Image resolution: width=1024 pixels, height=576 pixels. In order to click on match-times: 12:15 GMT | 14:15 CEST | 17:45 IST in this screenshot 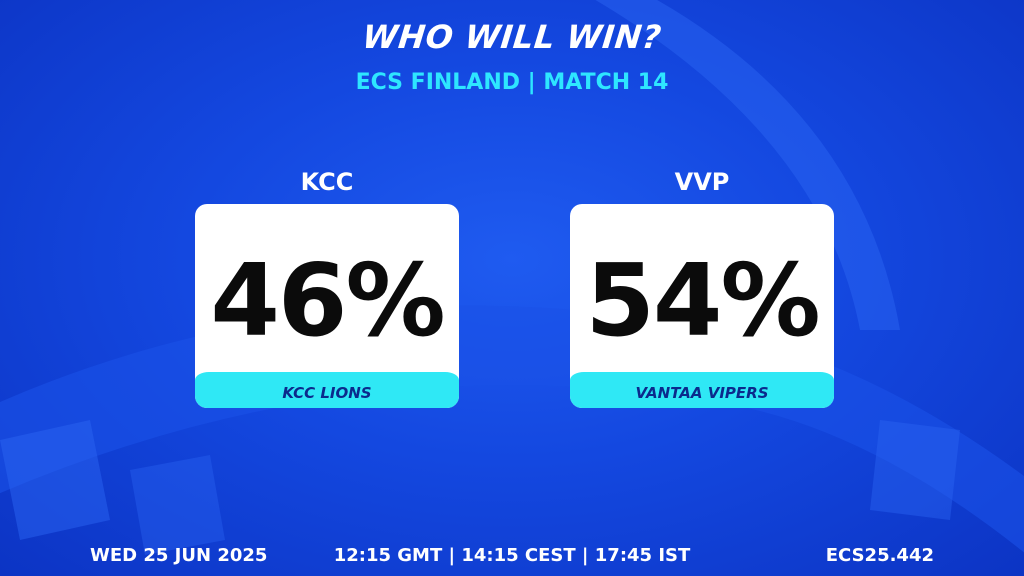, I will do `click(512, 555)`.